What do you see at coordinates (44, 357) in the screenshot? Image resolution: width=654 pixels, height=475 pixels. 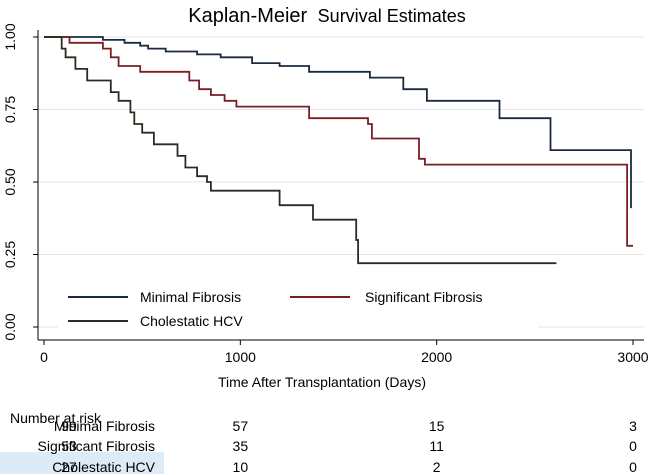 I see `x-tick-label: 0` at bounding box center [44, 357].